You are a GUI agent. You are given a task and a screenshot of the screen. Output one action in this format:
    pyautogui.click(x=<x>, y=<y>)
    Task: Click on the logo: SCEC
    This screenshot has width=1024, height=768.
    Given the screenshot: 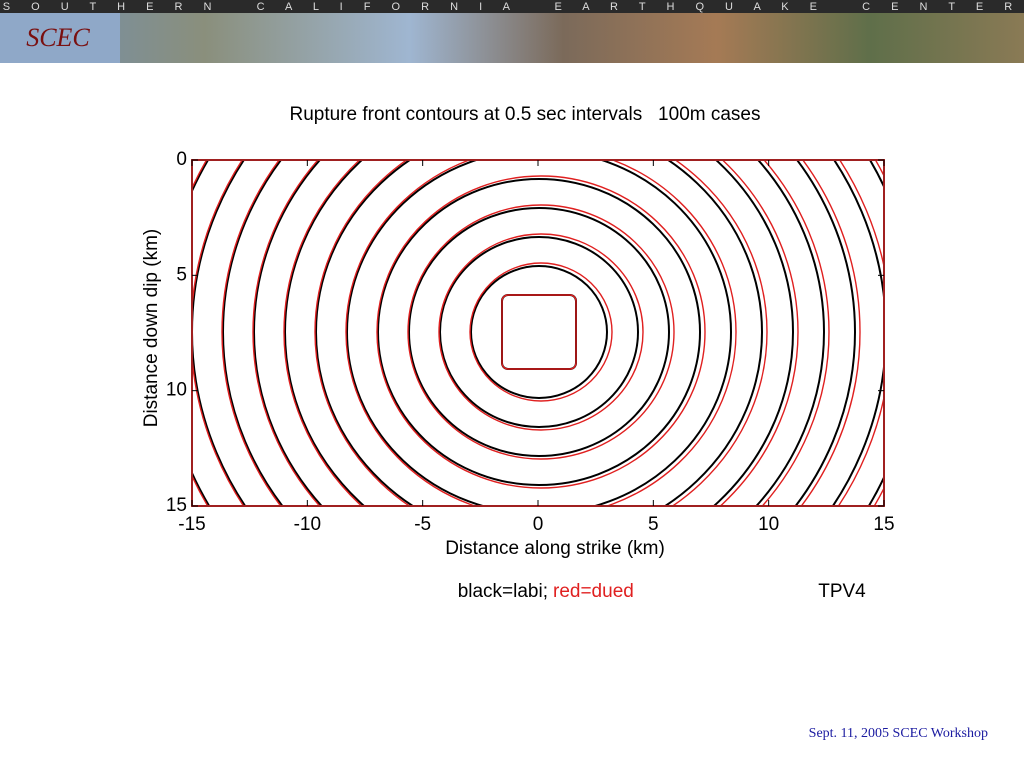 What is the action you would take?
    pyautogui.click(x=58, y=37)
    